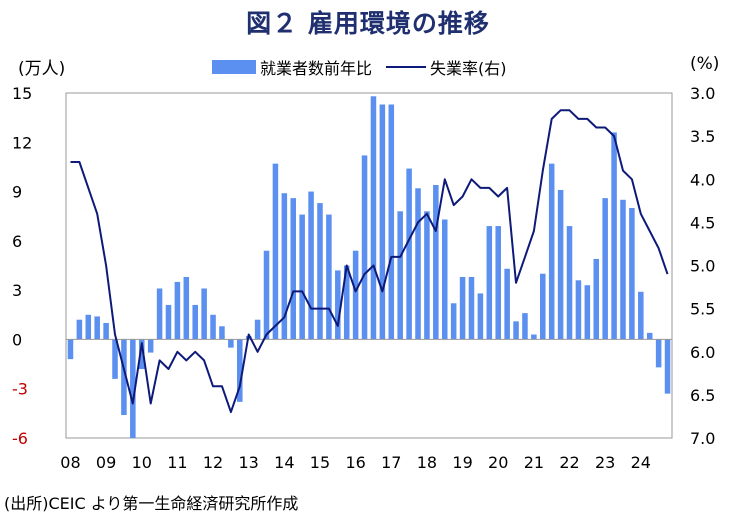  What do you see at coordinates (213, 462) in the screenshot?
I see `x-tick-label: 12` at bounding box center [213, 462].